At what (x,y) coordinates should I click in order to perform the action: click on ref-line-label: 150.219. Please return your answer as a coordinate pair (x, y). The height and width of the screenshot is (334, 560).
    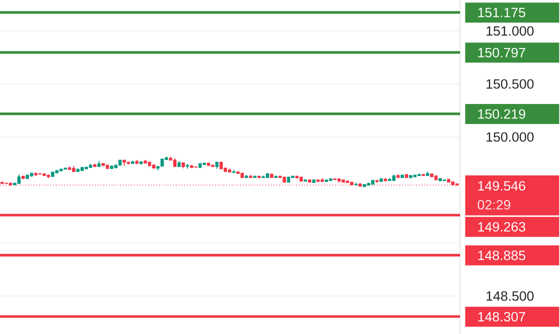
    Looking at the image, I should click on (502, 114).